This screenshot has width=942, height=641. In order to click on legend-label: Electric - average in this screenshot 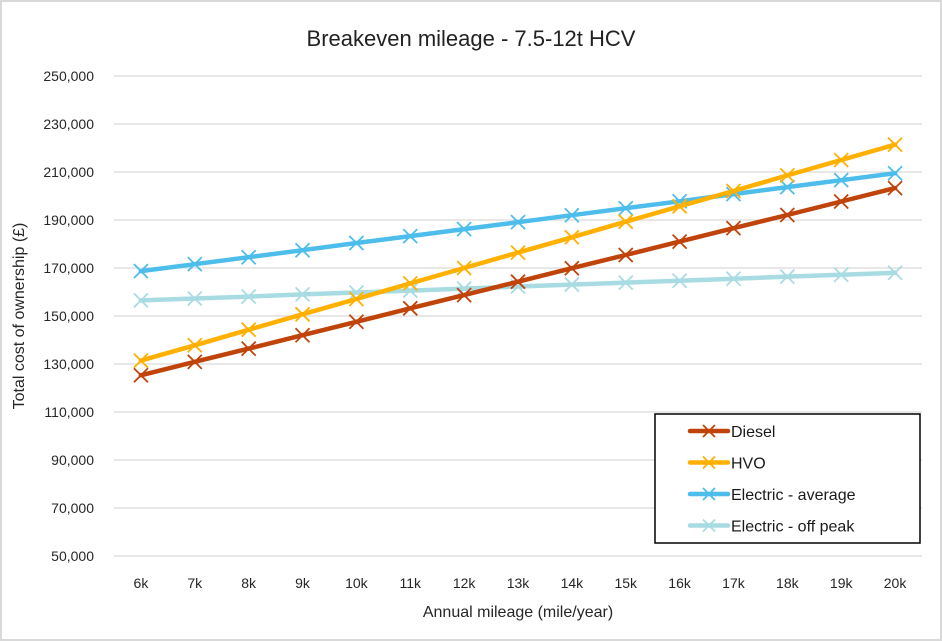, I will do `click(793, 495)`.